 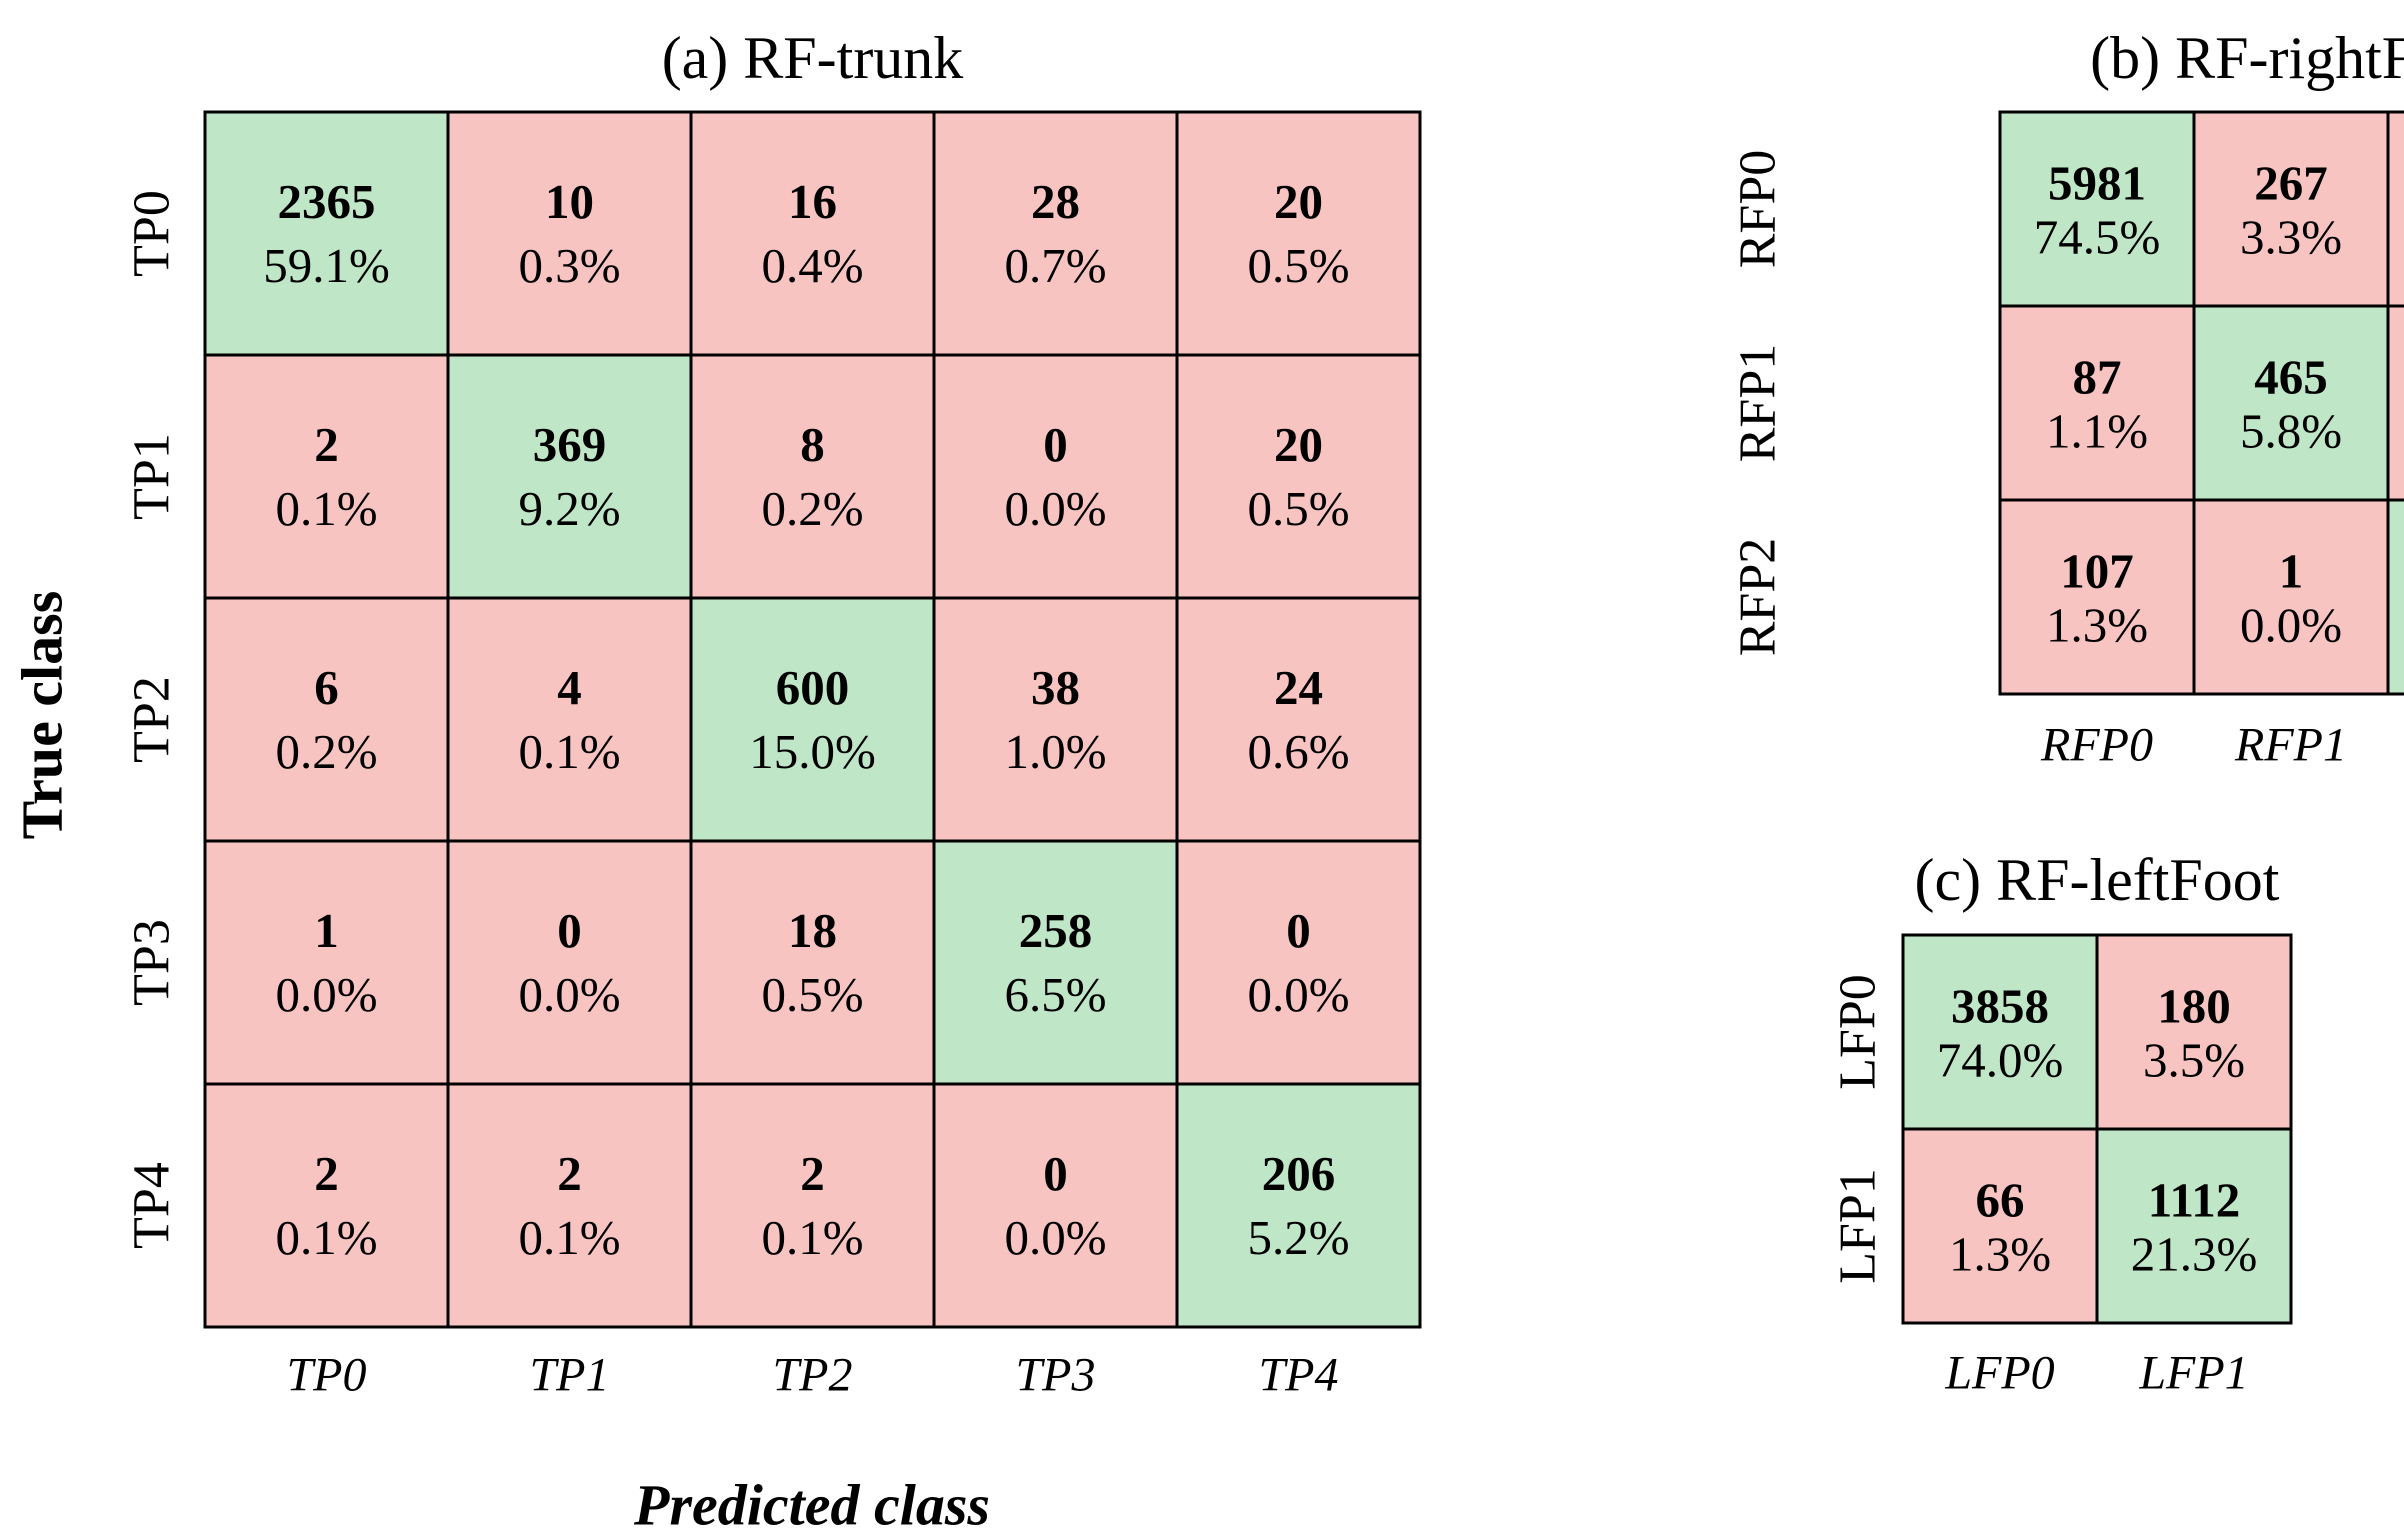 What do you see at coordinates (2247, 58) in the screenshot?
I see `matrix-title: (b) RF-rightFoot` at bounding box center [2247, 58].